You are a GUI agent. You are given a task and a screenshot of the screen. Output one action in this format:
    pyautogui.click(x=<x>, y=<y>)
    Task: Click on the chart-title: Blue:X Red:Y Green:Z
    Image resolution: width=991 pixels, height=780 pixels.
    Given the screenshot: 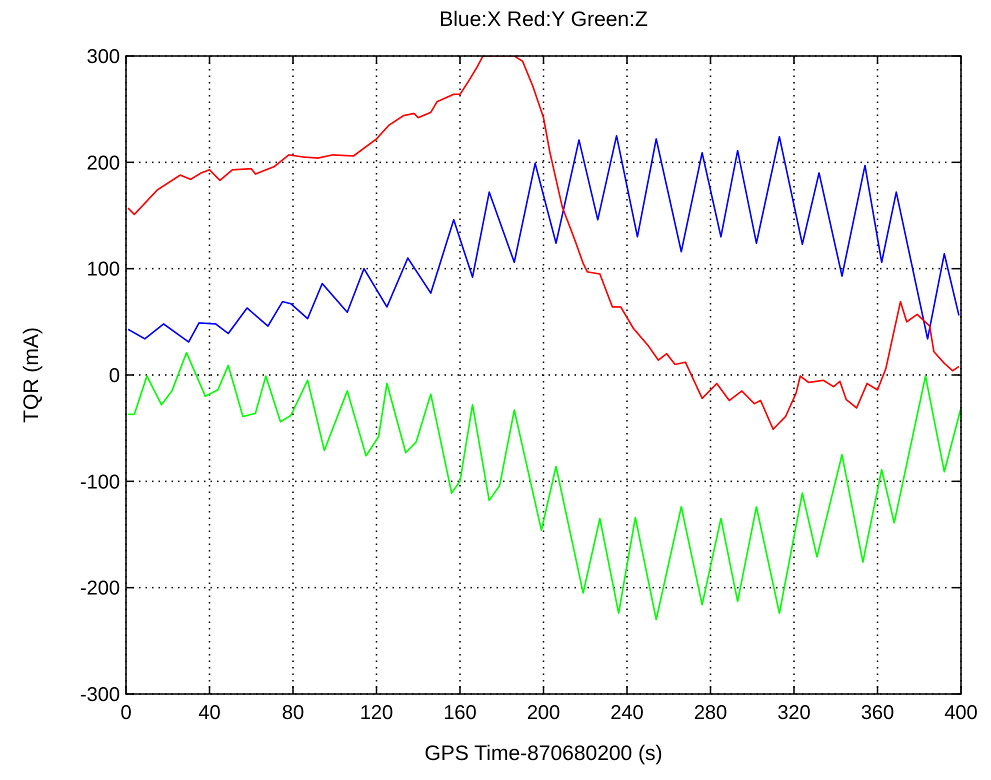 What is the action you would take?
    pyautogui.click(x=543, y=19)
    